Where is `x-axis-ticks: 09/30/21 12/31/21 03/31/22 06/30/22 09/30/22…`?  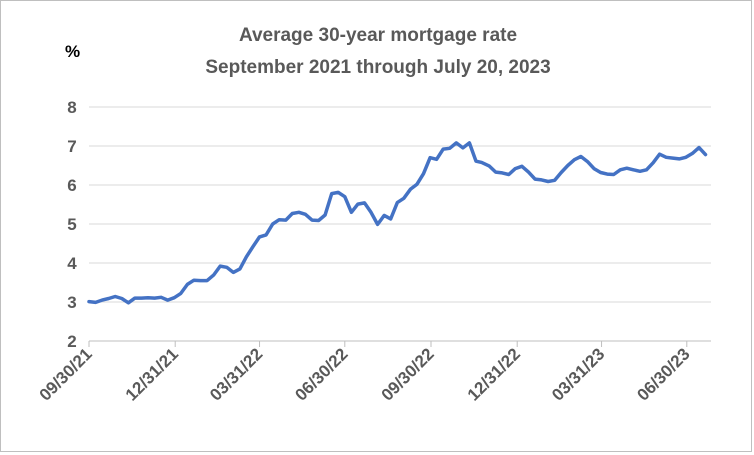 x-axis-ticks: 09/30/21 12/31/21 03/31/22 06/30/22 09/30/22… is located at coordinates (365, 373).